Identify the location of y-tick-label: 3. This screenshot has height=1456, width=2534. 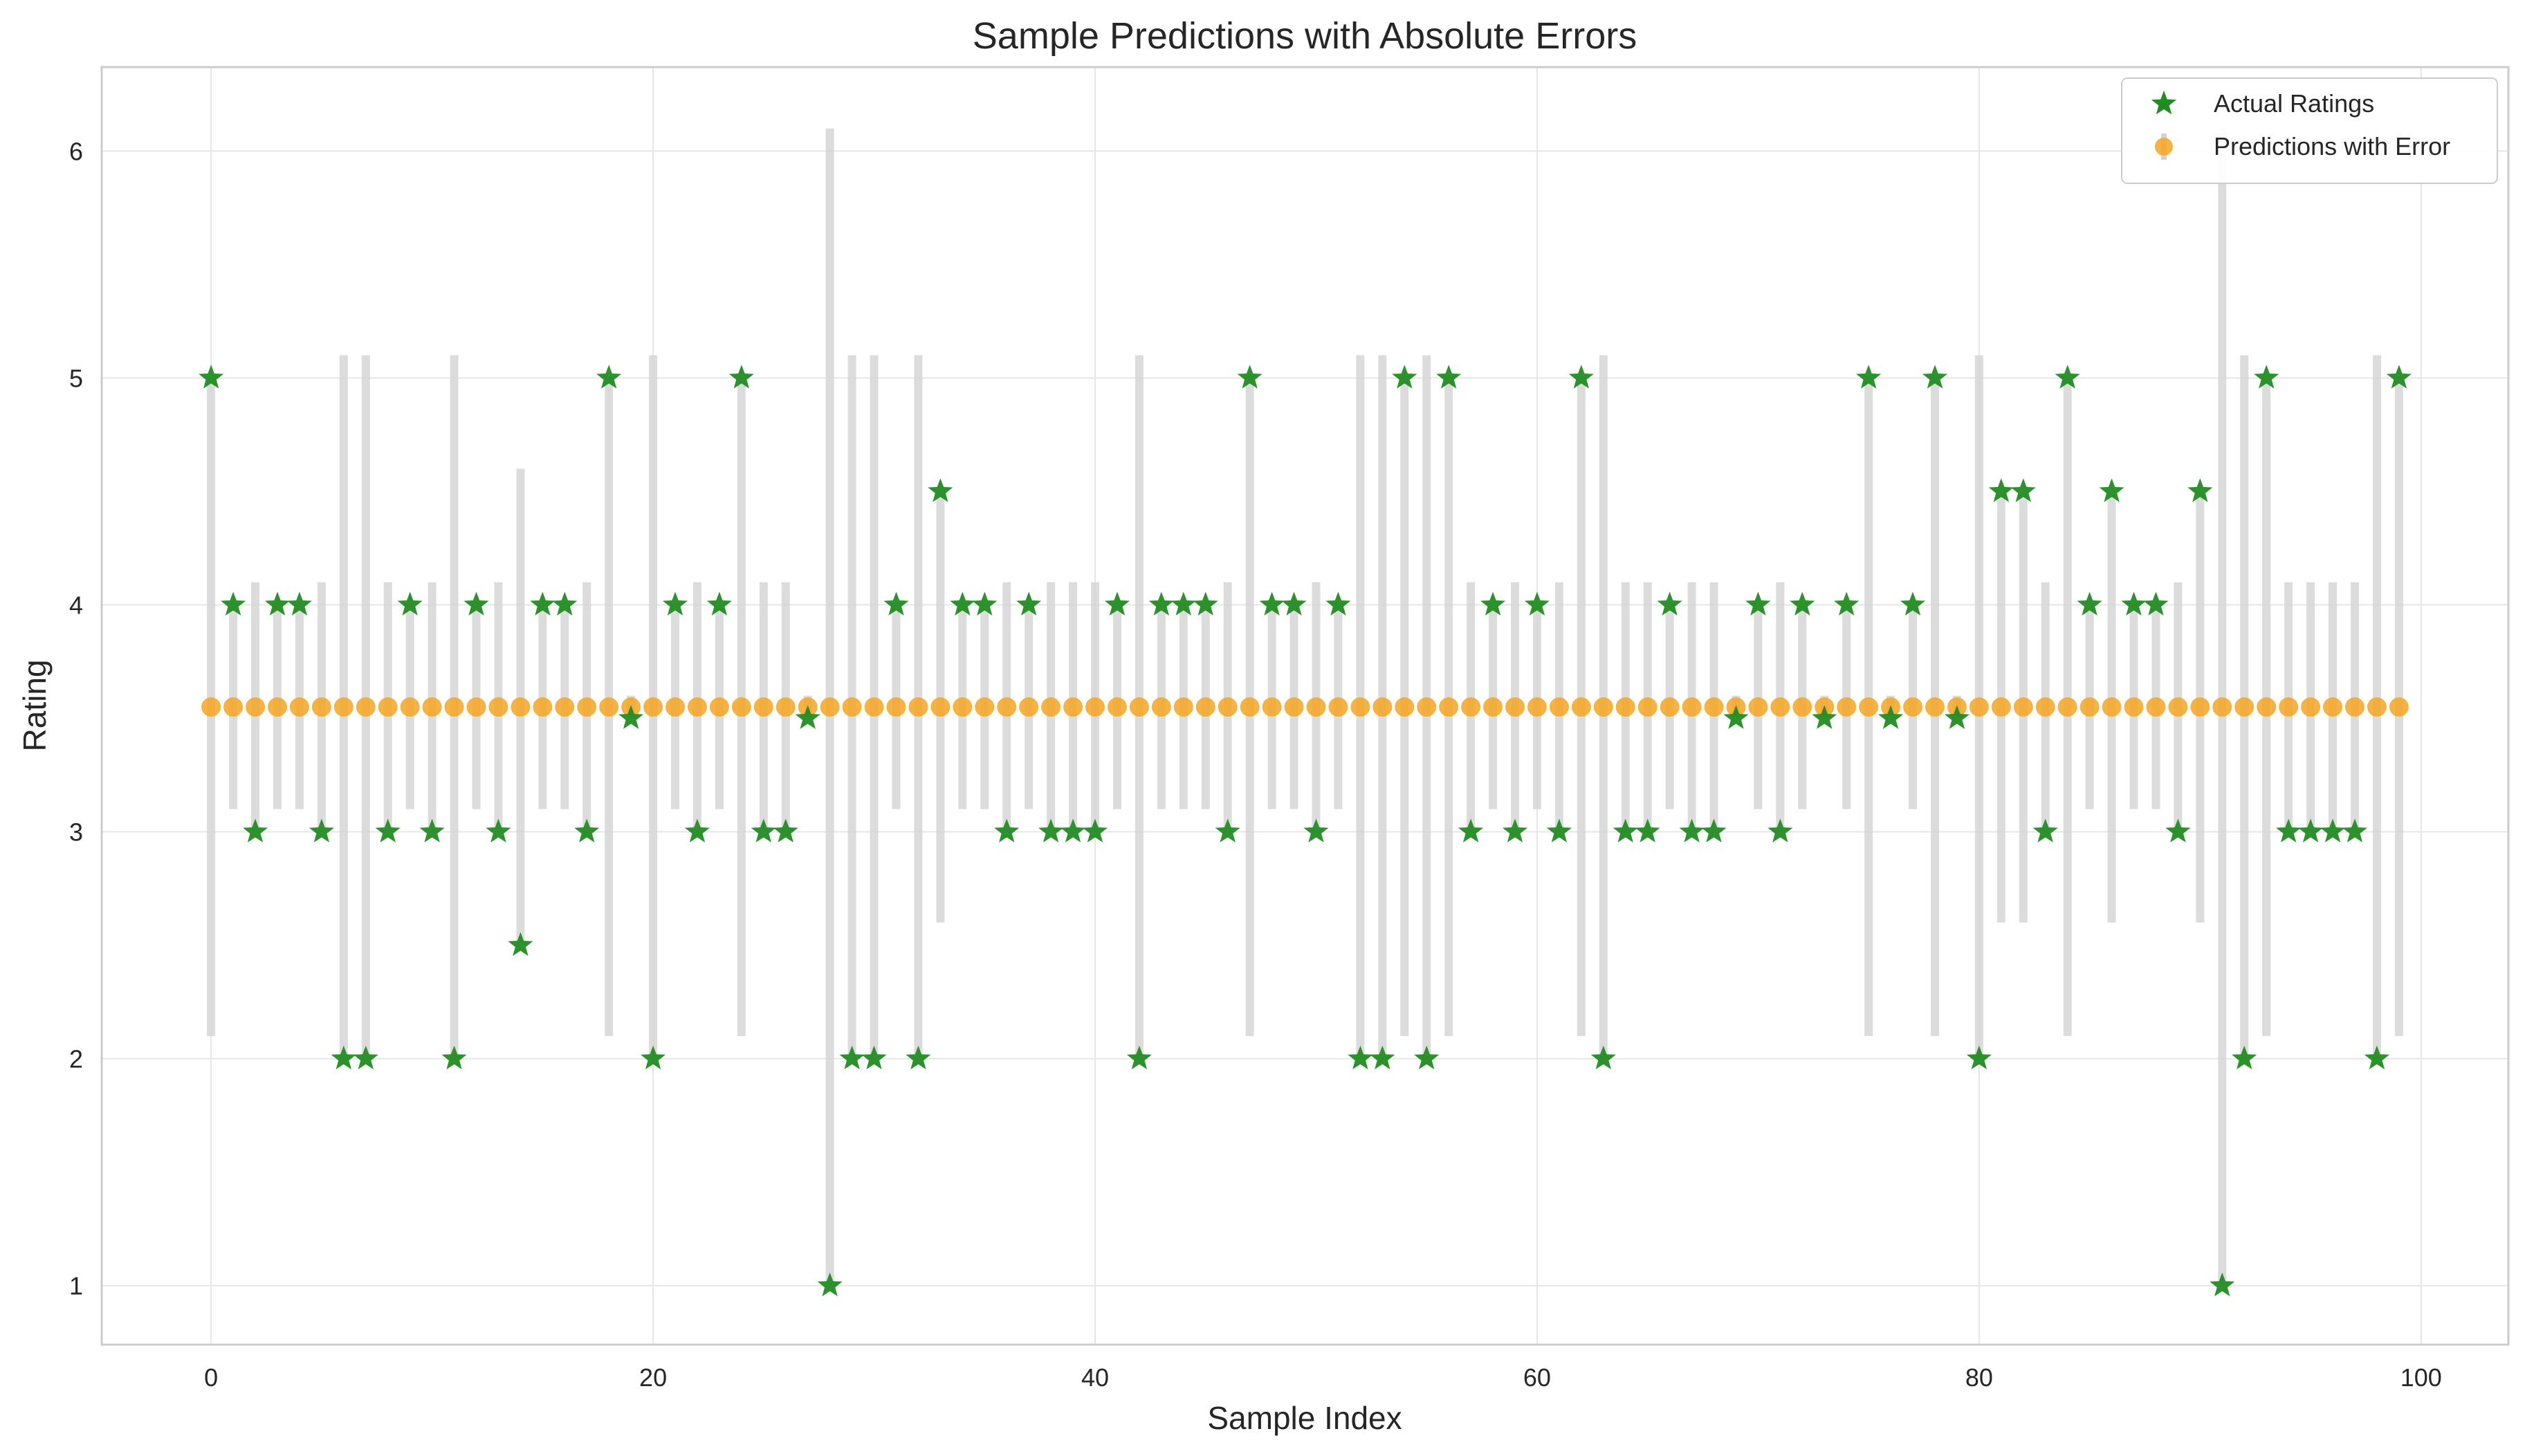
(76, 832).